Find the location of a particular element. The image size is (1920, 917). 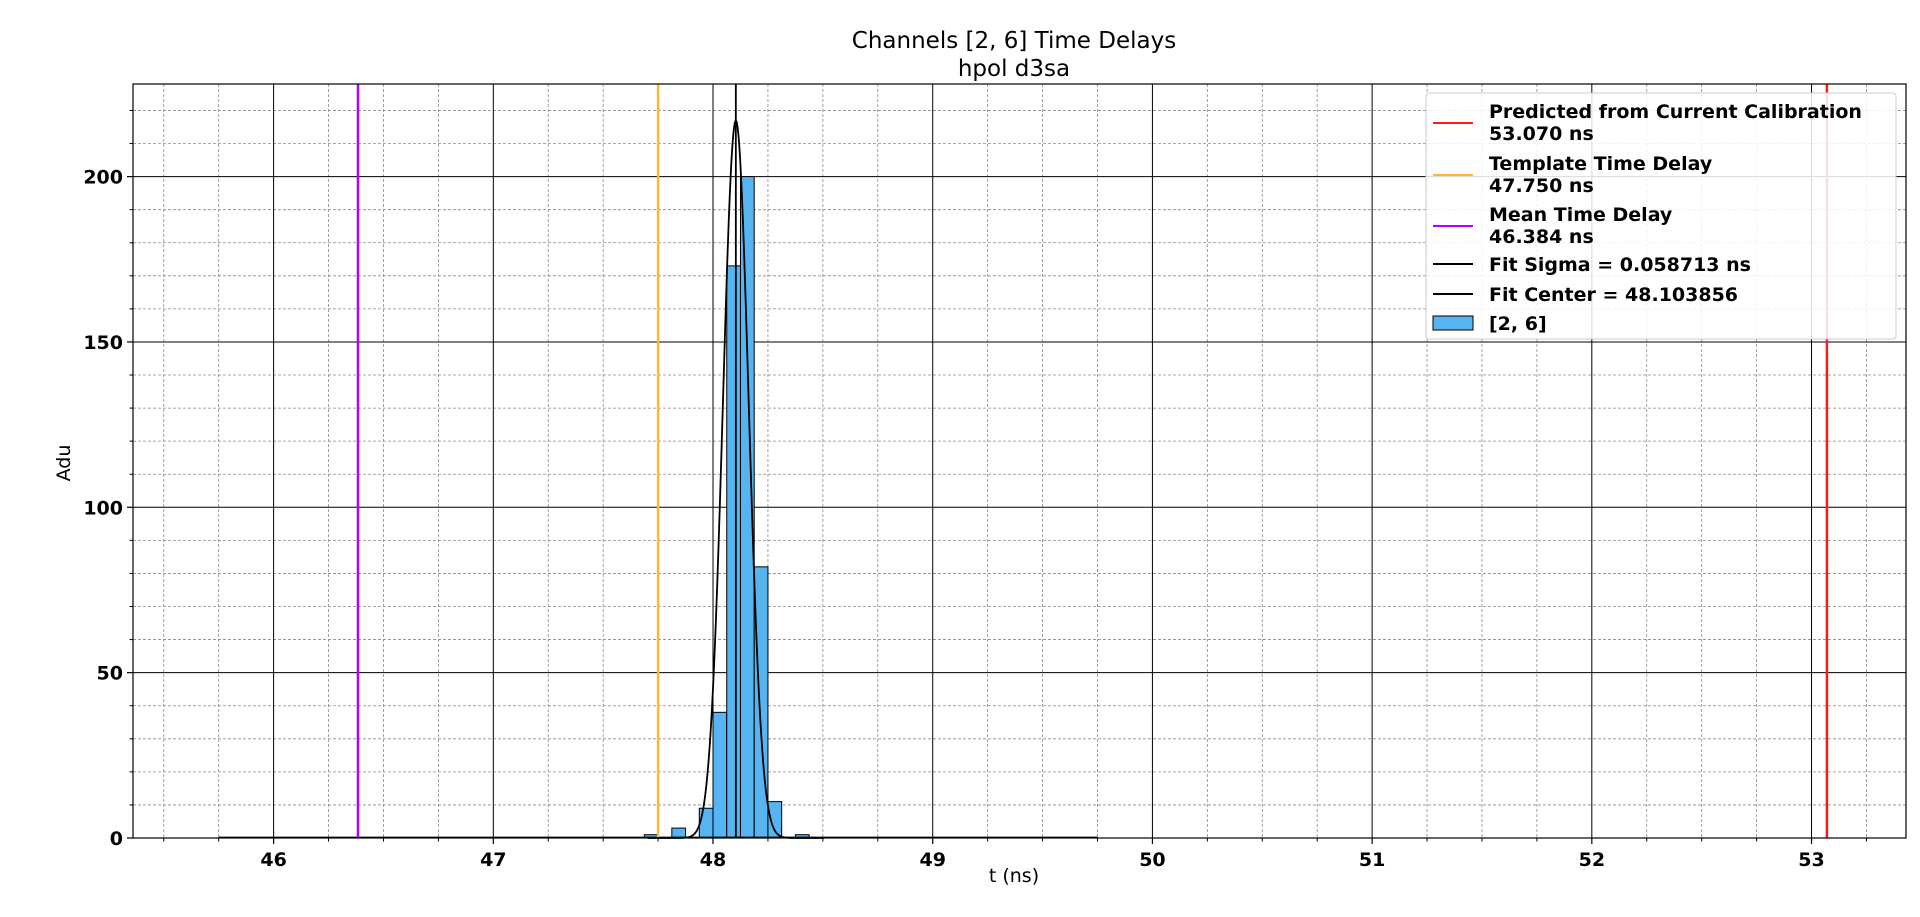

chart-title: Channels [2, 6] Time Delays is located at coordinates (1014, 41).